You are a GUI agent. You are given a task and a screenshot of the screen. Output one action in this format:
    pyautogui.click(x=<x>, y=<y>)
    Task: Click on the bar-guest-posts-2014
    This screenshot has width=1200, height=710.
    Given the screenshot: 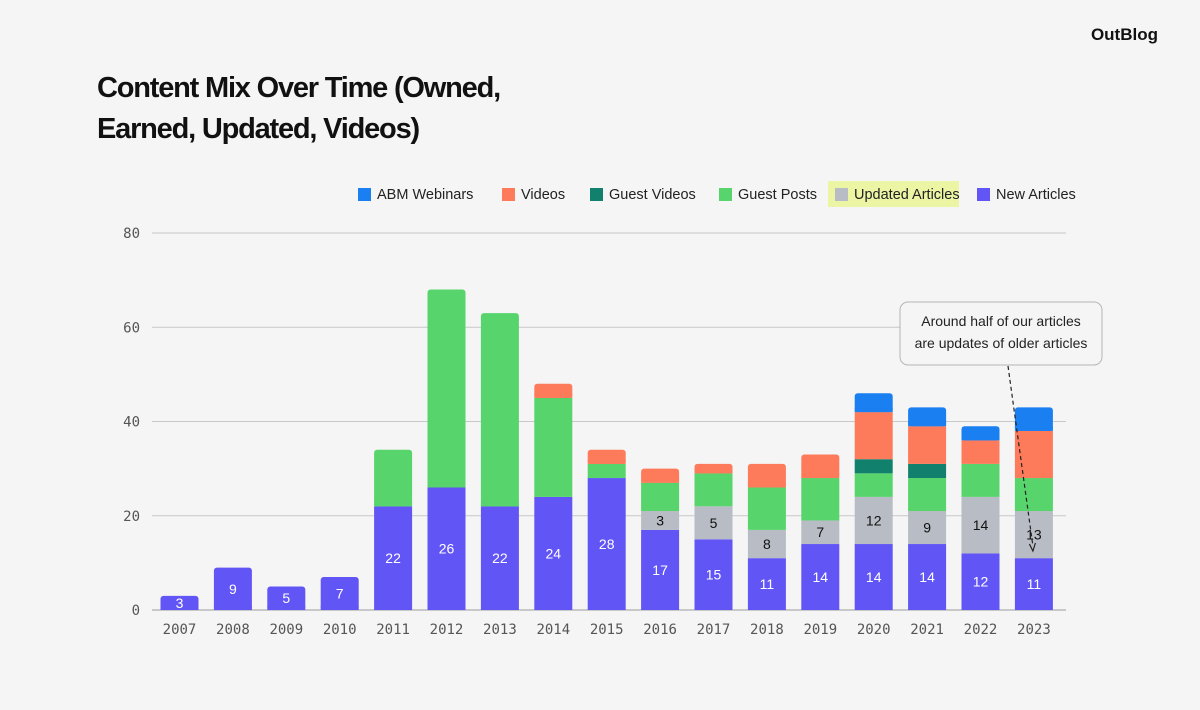 What is the action you would take?
    pyautogui.click(x=553, y=447)
    